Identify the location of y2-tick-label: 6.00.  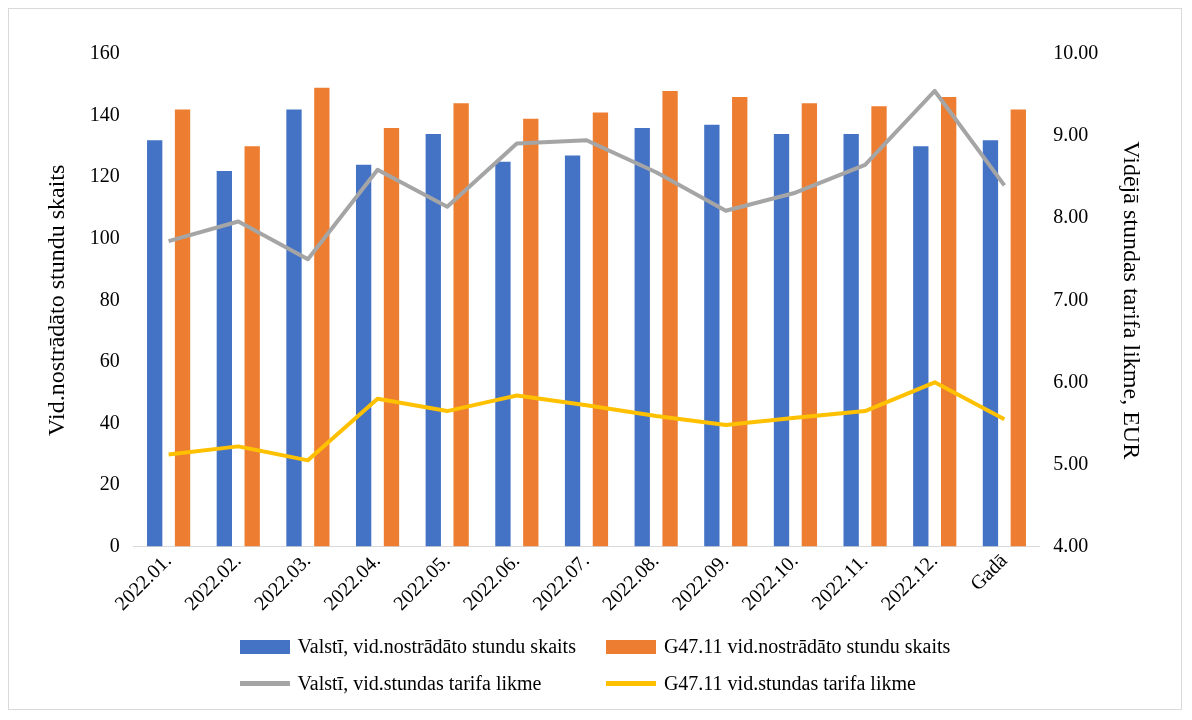
(1071, 380).